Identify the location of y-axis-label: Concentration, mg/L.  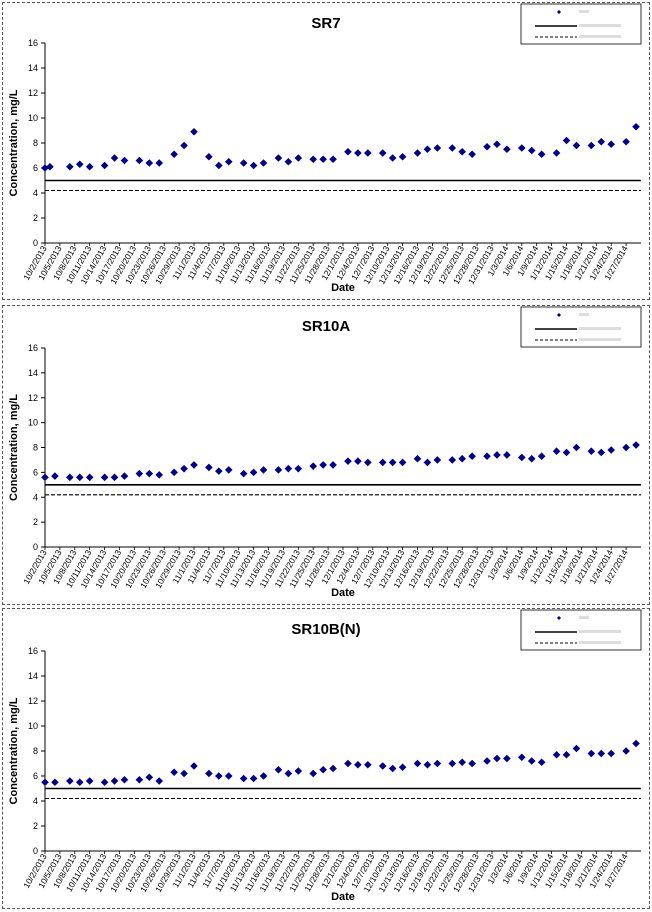
(14, 142).